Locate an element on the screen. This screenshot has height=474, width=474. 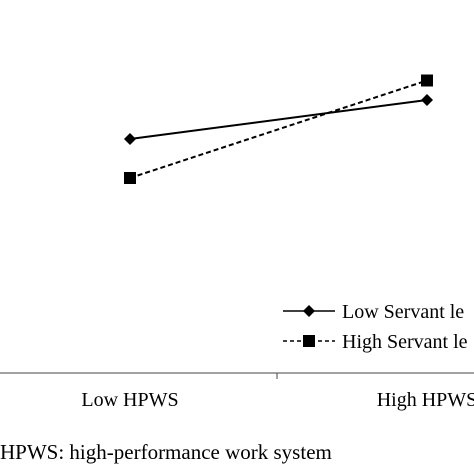
x-tick-label: High HPWS is located at coordinates (425, 400).